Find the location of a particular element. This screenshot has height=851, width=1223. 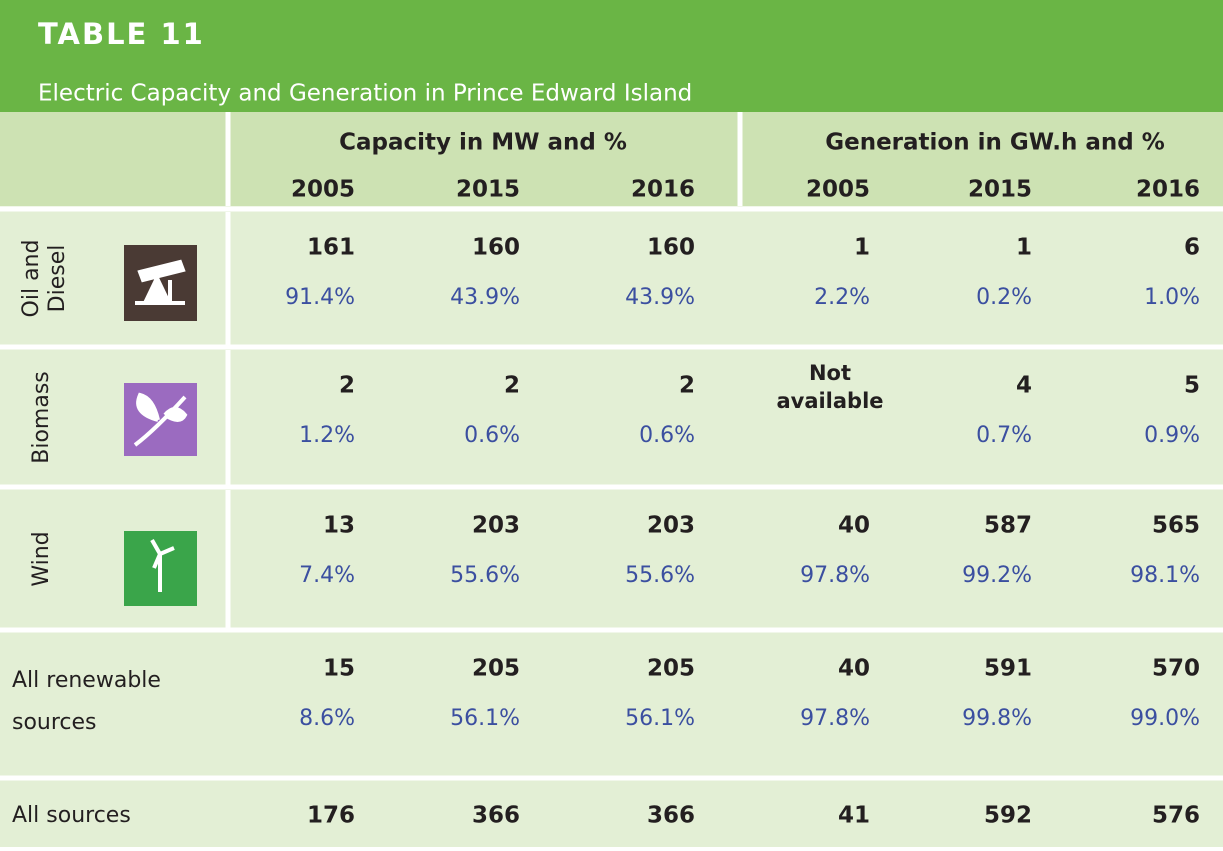

cell-percent: 1.2% is located at coordinates (327, 435).